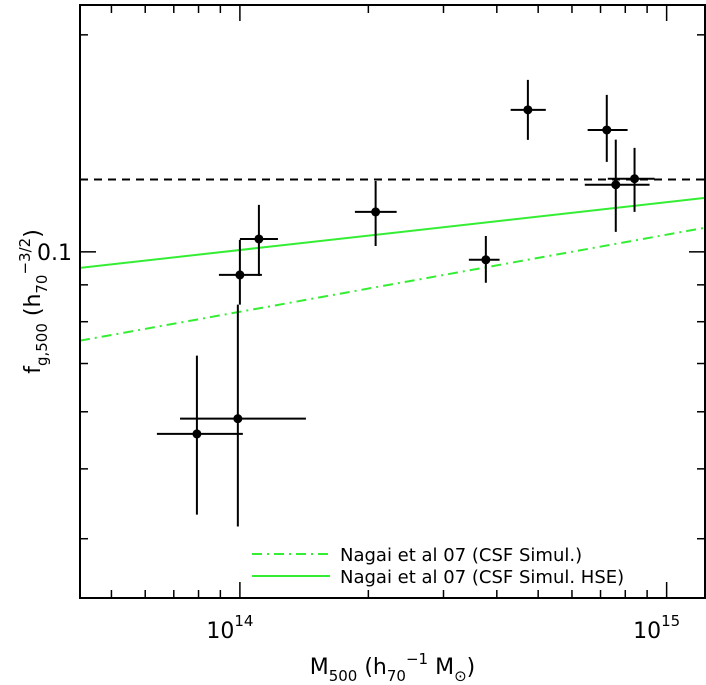  I want to click on x-axis-label: M500 (h70−1 M⊙), so click(393, 667).